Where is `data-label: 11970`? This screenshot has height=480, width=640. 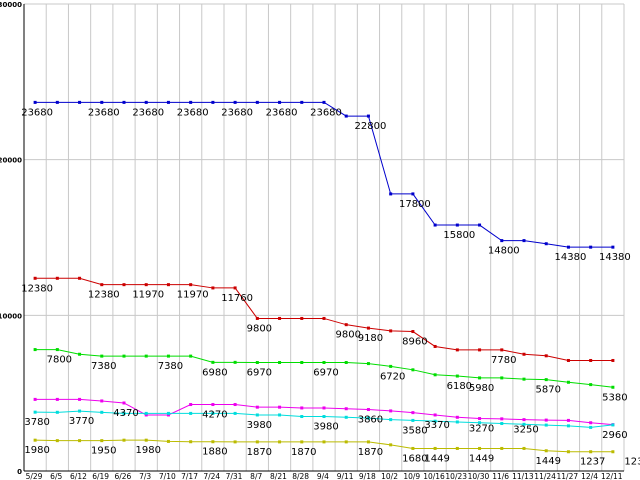
data-label: 11970 is located at coordinates (148, 295).